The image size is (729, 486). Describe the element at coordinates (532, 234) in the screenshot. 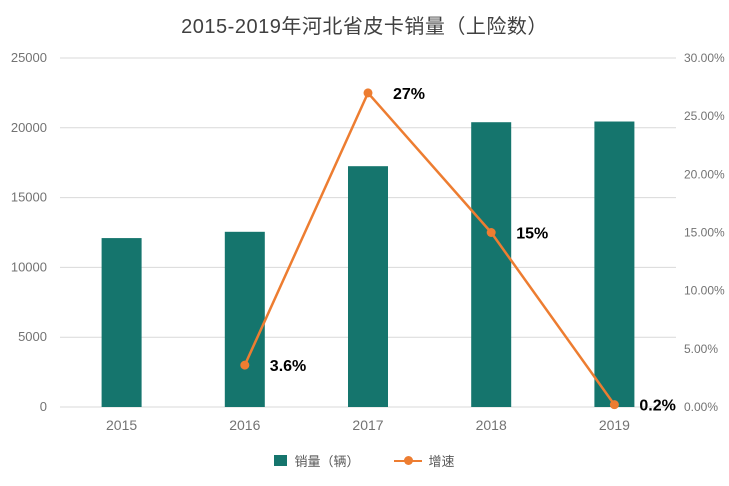

I see `growth-label-2018: 15%` at that location.